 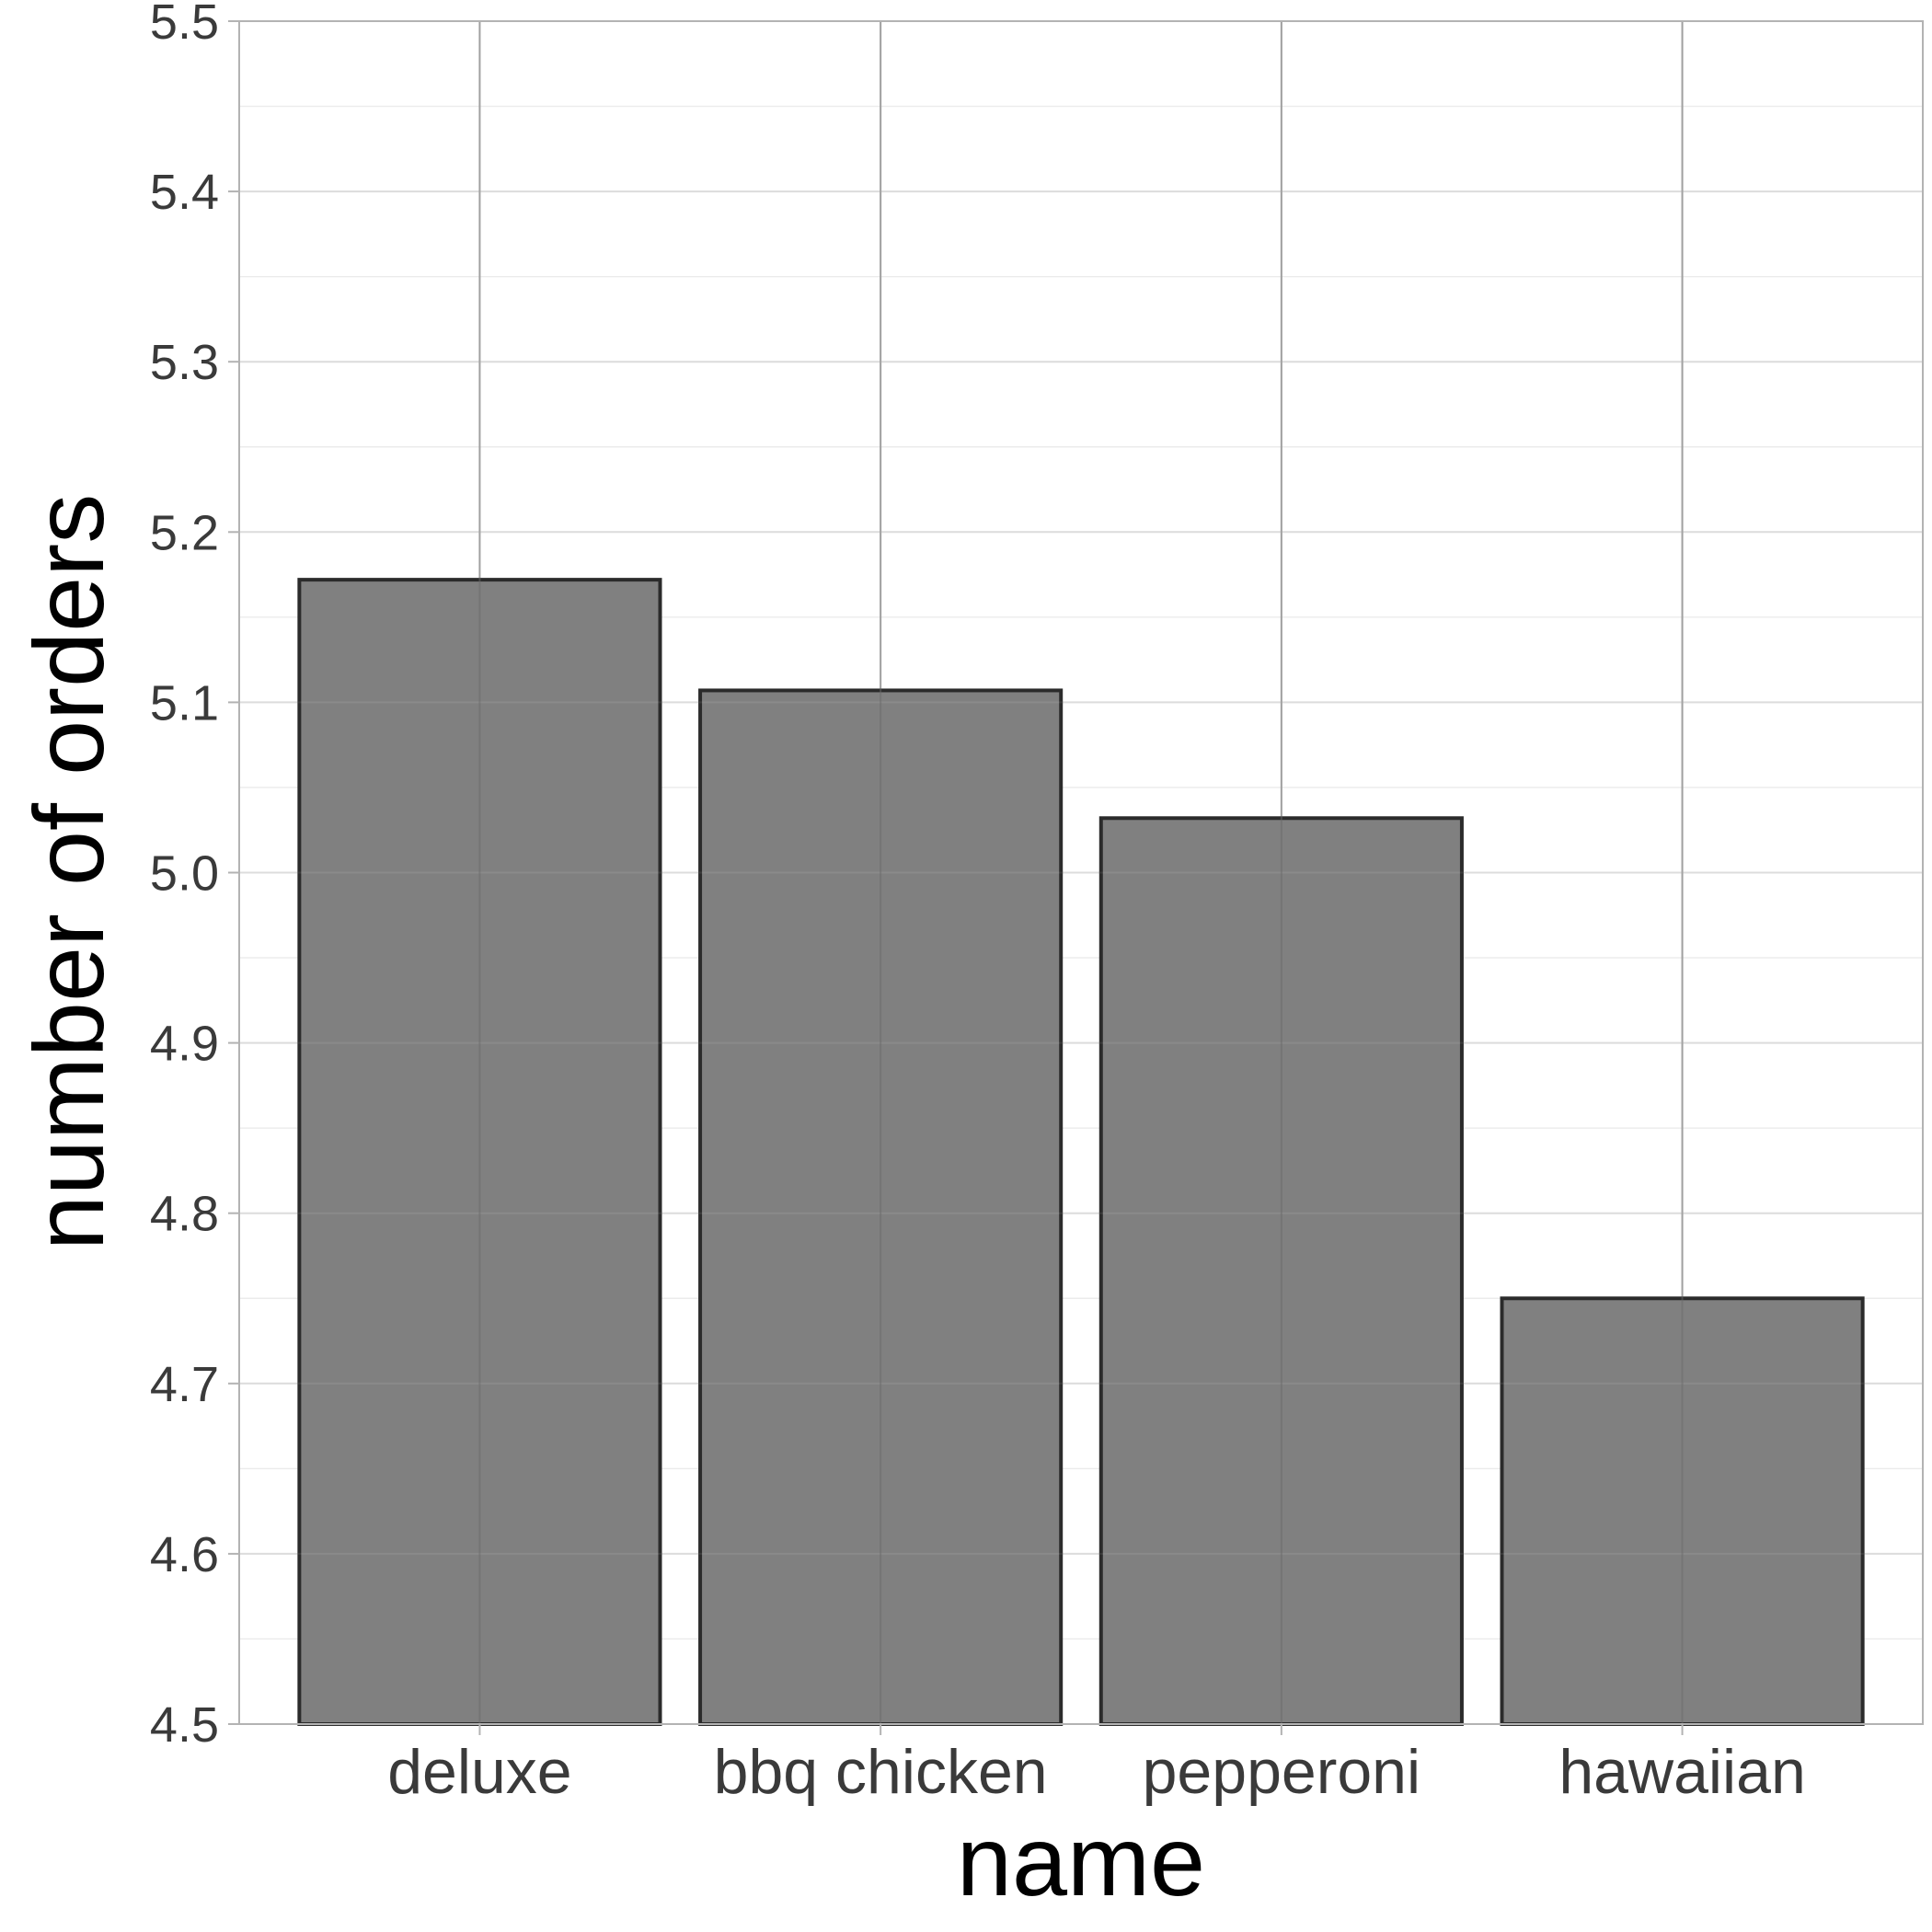 What do you see at coordinates (184, 25) in the screenshot?
I see `y-tick-label: 5.5` at bounding box center [184, 25].